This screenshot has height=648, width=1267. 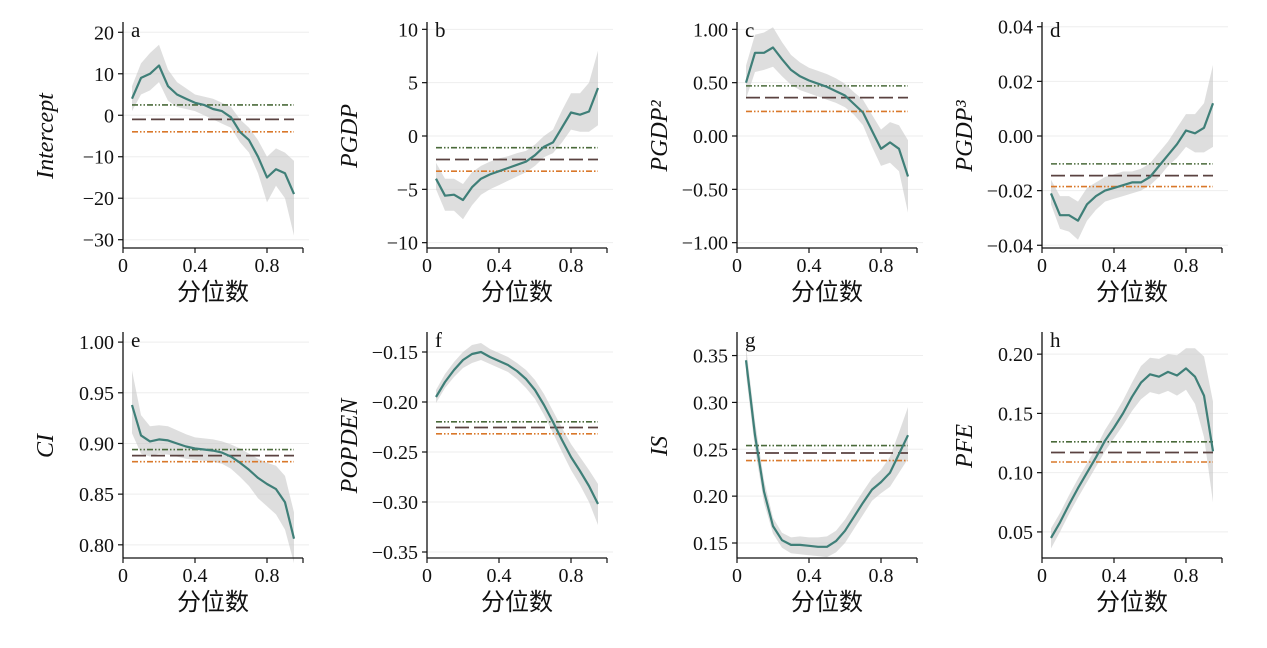 What do you see at coordinates (660, 446) in the screenshot?
I see `y-axis-label: IS` at bounding box center [660, 446].